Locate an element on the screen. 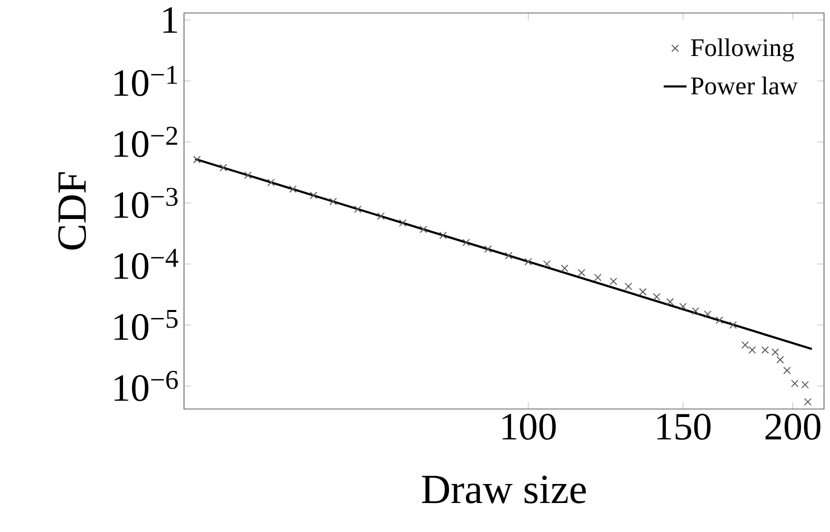 Image resolution: width=830 pixels, height=532 pixels. x-tick-label: 200 is located at coordinates (793, 427).